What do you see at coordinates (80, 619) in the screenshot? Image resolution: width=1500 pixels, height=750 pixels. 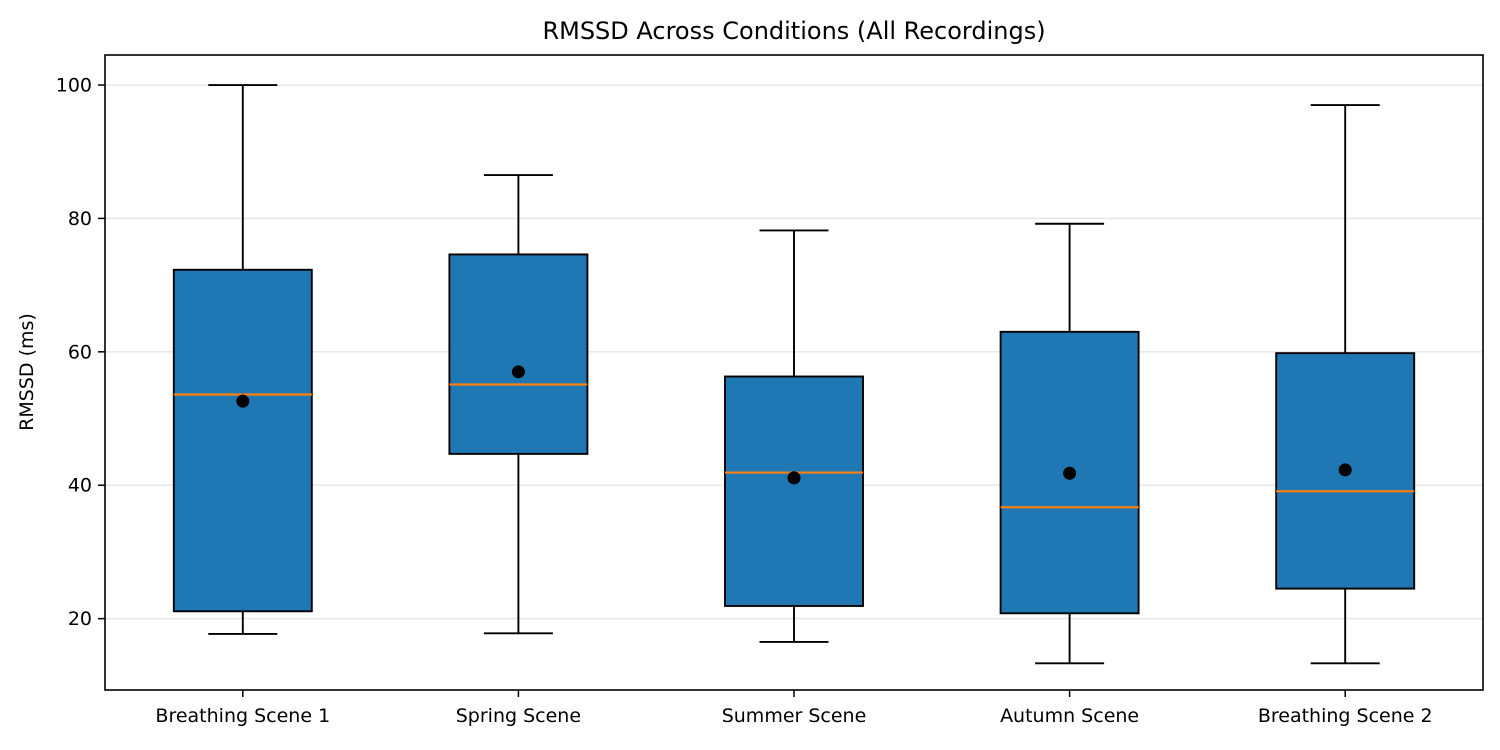 I see `y-tick-label: 20` at bounding box center [80, 619].